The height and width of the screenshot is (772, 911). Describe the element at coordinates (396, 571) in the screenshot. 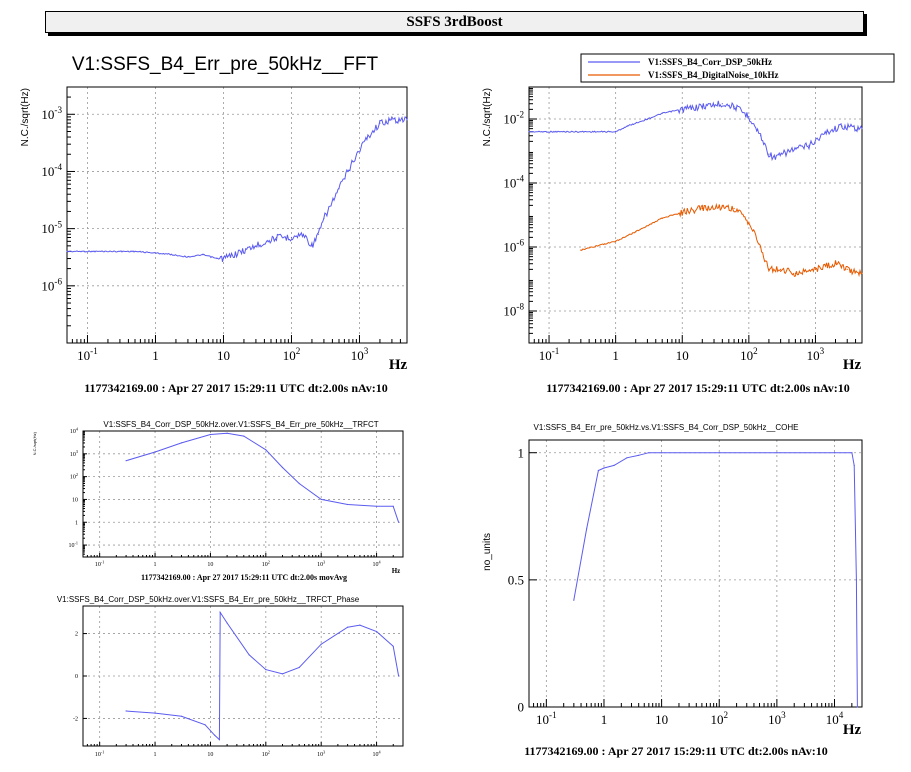

I see `x-axis-label: Hz` at that location.